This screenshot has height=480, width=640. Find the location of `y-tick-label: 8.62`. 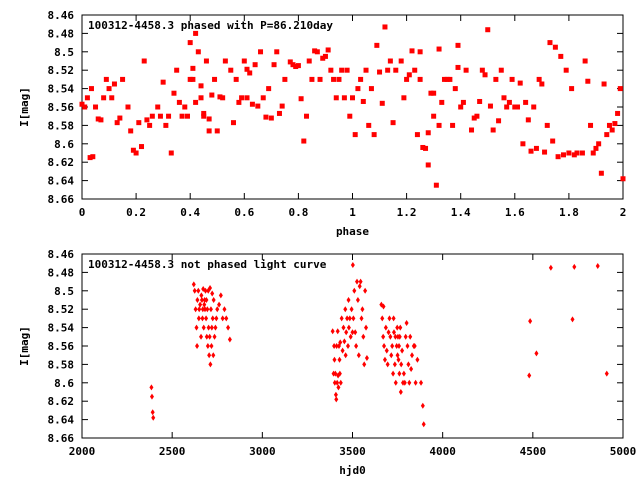

y-tick-label: 8.62 is located at coordinates (61, 401).